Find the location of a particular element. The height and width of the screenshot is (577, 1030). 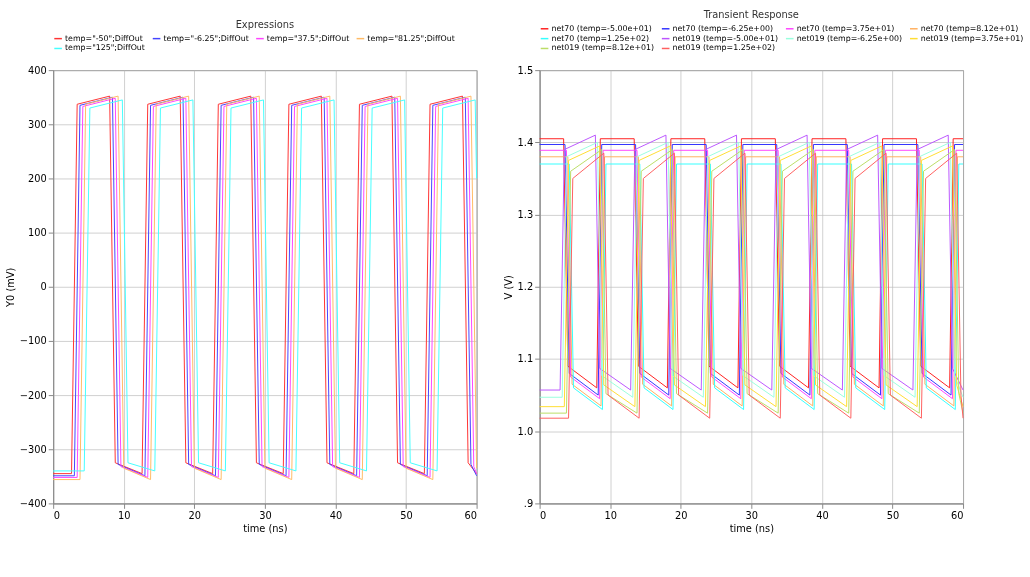

y-axis-title: V (V) is located at coordinates (508, 287).